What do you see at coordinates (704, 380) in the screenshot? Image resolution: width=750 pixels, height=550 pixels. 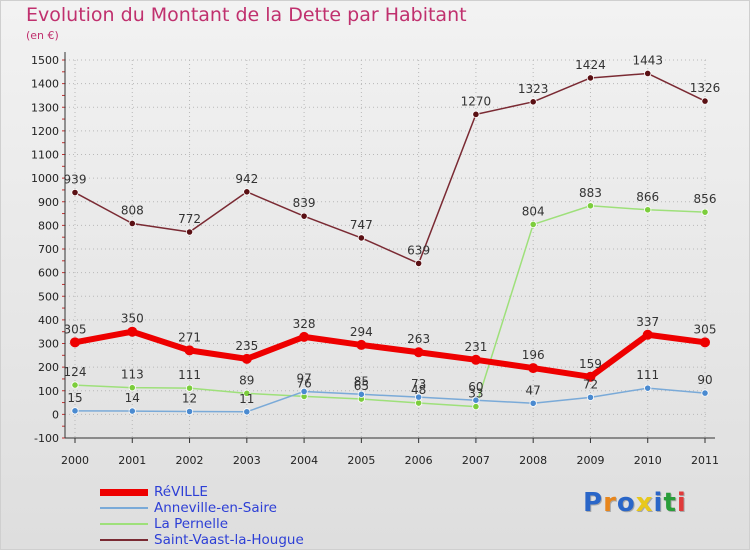 I see `data-label: 90` at bounding box center [704, 380].